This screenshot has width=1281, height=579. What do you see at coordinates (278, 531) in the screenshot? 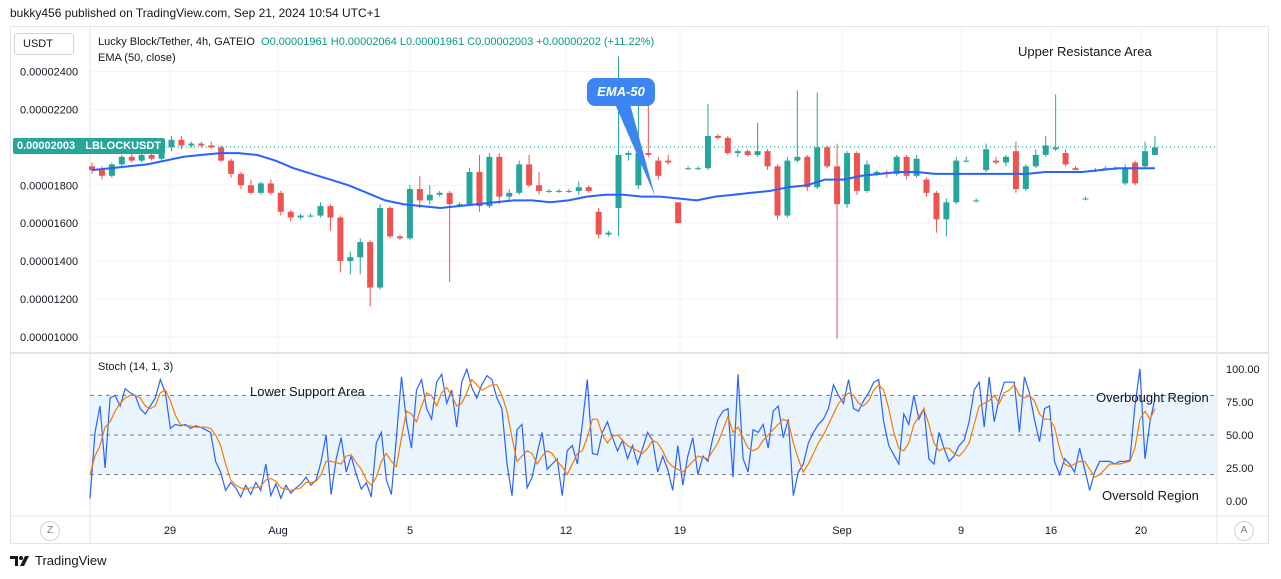
I see `x-tick-label: Aug` at bounding box center [278, 531].